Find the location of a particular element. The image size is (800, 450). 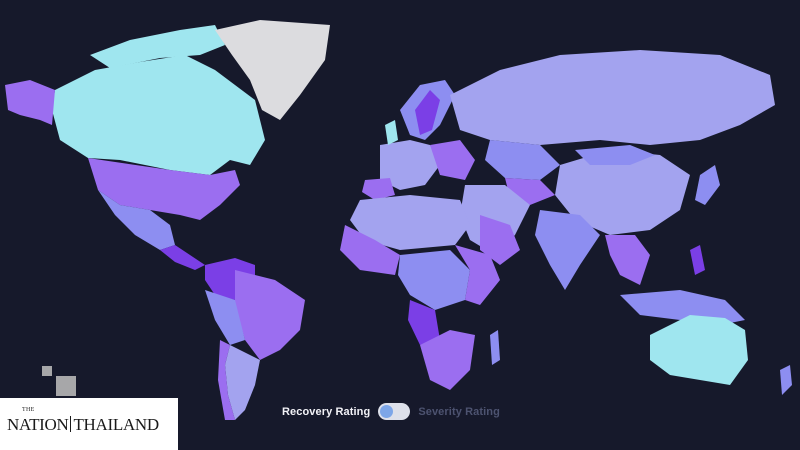

japan-region is located at coordinates (707, 185).